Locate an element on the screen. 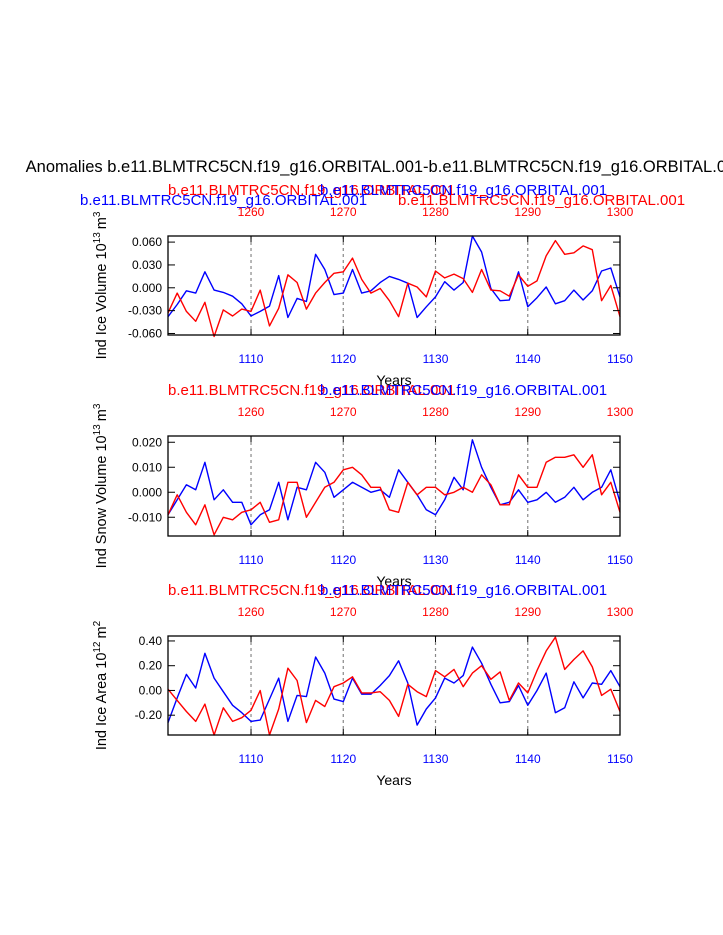 This screenshot has height=935, width=723. y-axis-label: Ind Ice Volume 1013 m3 is located at coordinates (101, 285).